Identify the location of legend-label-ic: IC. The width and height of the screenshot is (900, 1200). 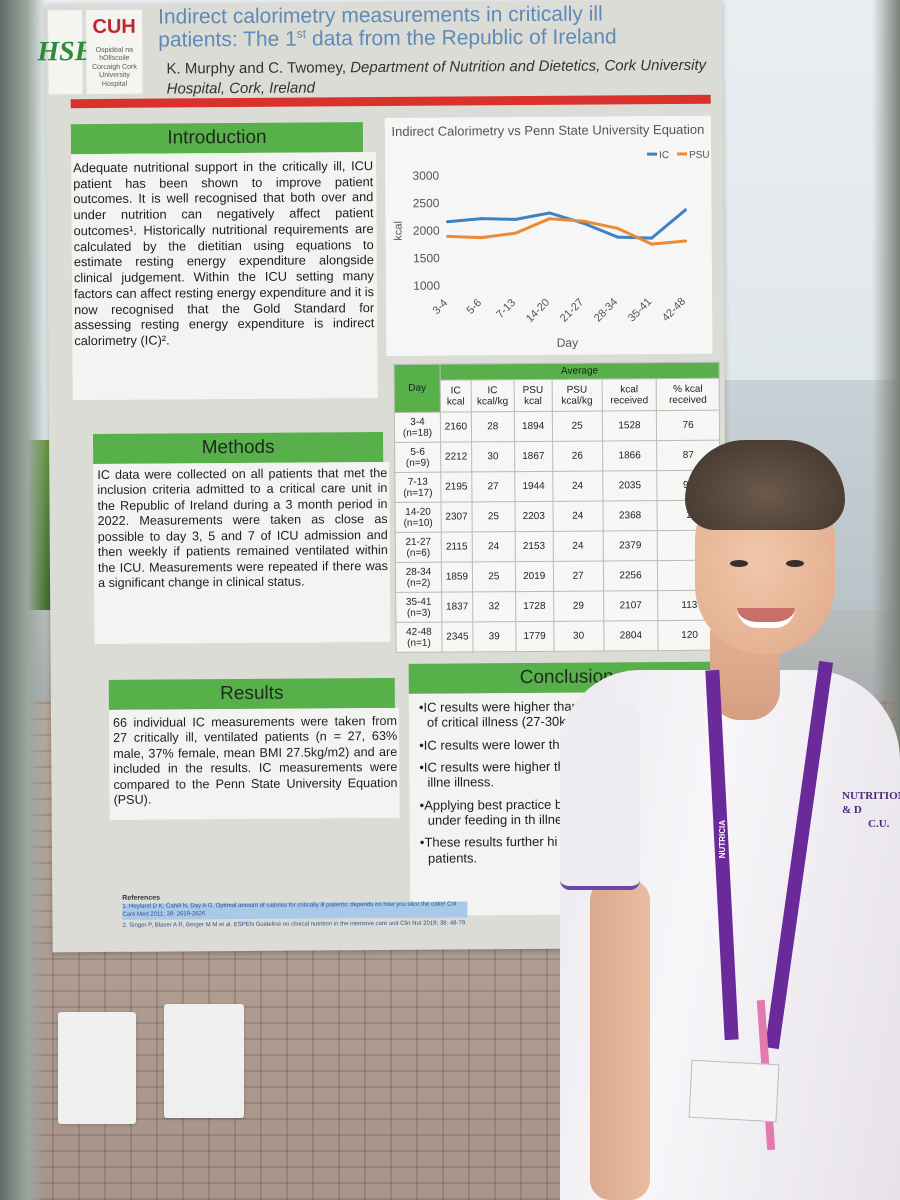
(664, 155).